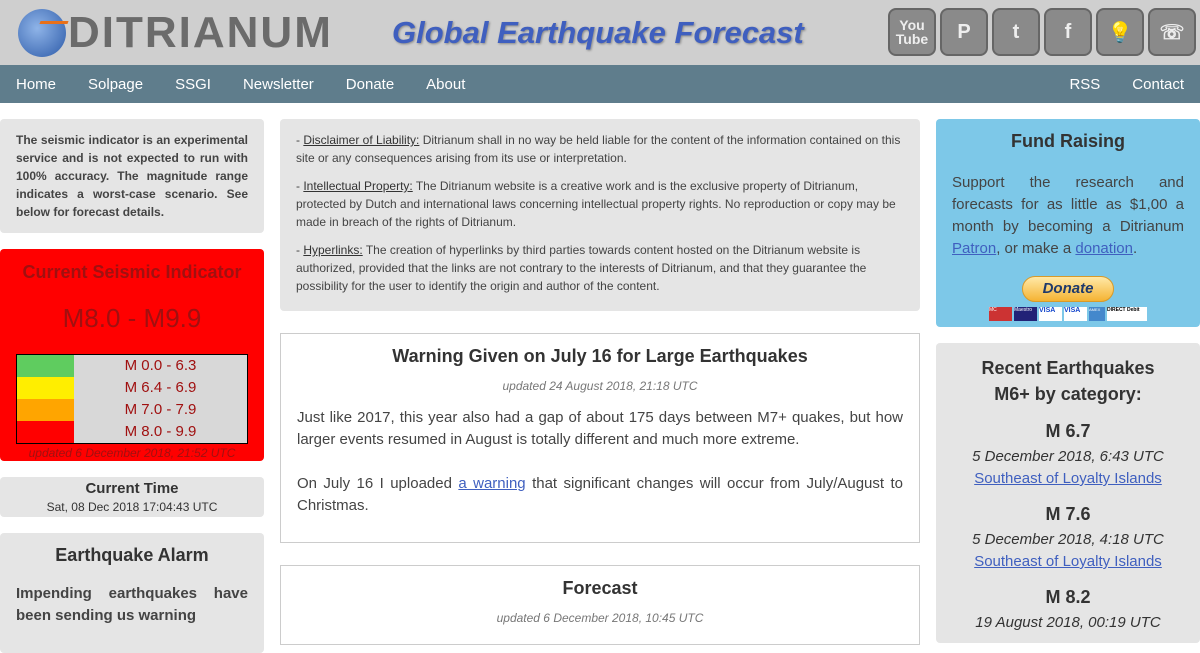  I want to click on article-updated: updated 24 August 2018, 21:18 UTC, so click(600, 386).